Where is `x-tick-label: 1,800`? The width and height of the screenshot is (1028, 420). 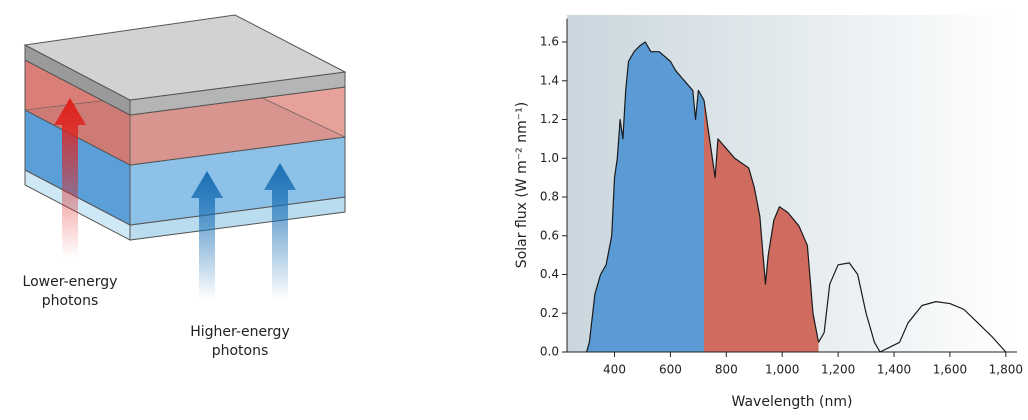
x-tick-label: 1,800 is located at coordinates (1006, 370).